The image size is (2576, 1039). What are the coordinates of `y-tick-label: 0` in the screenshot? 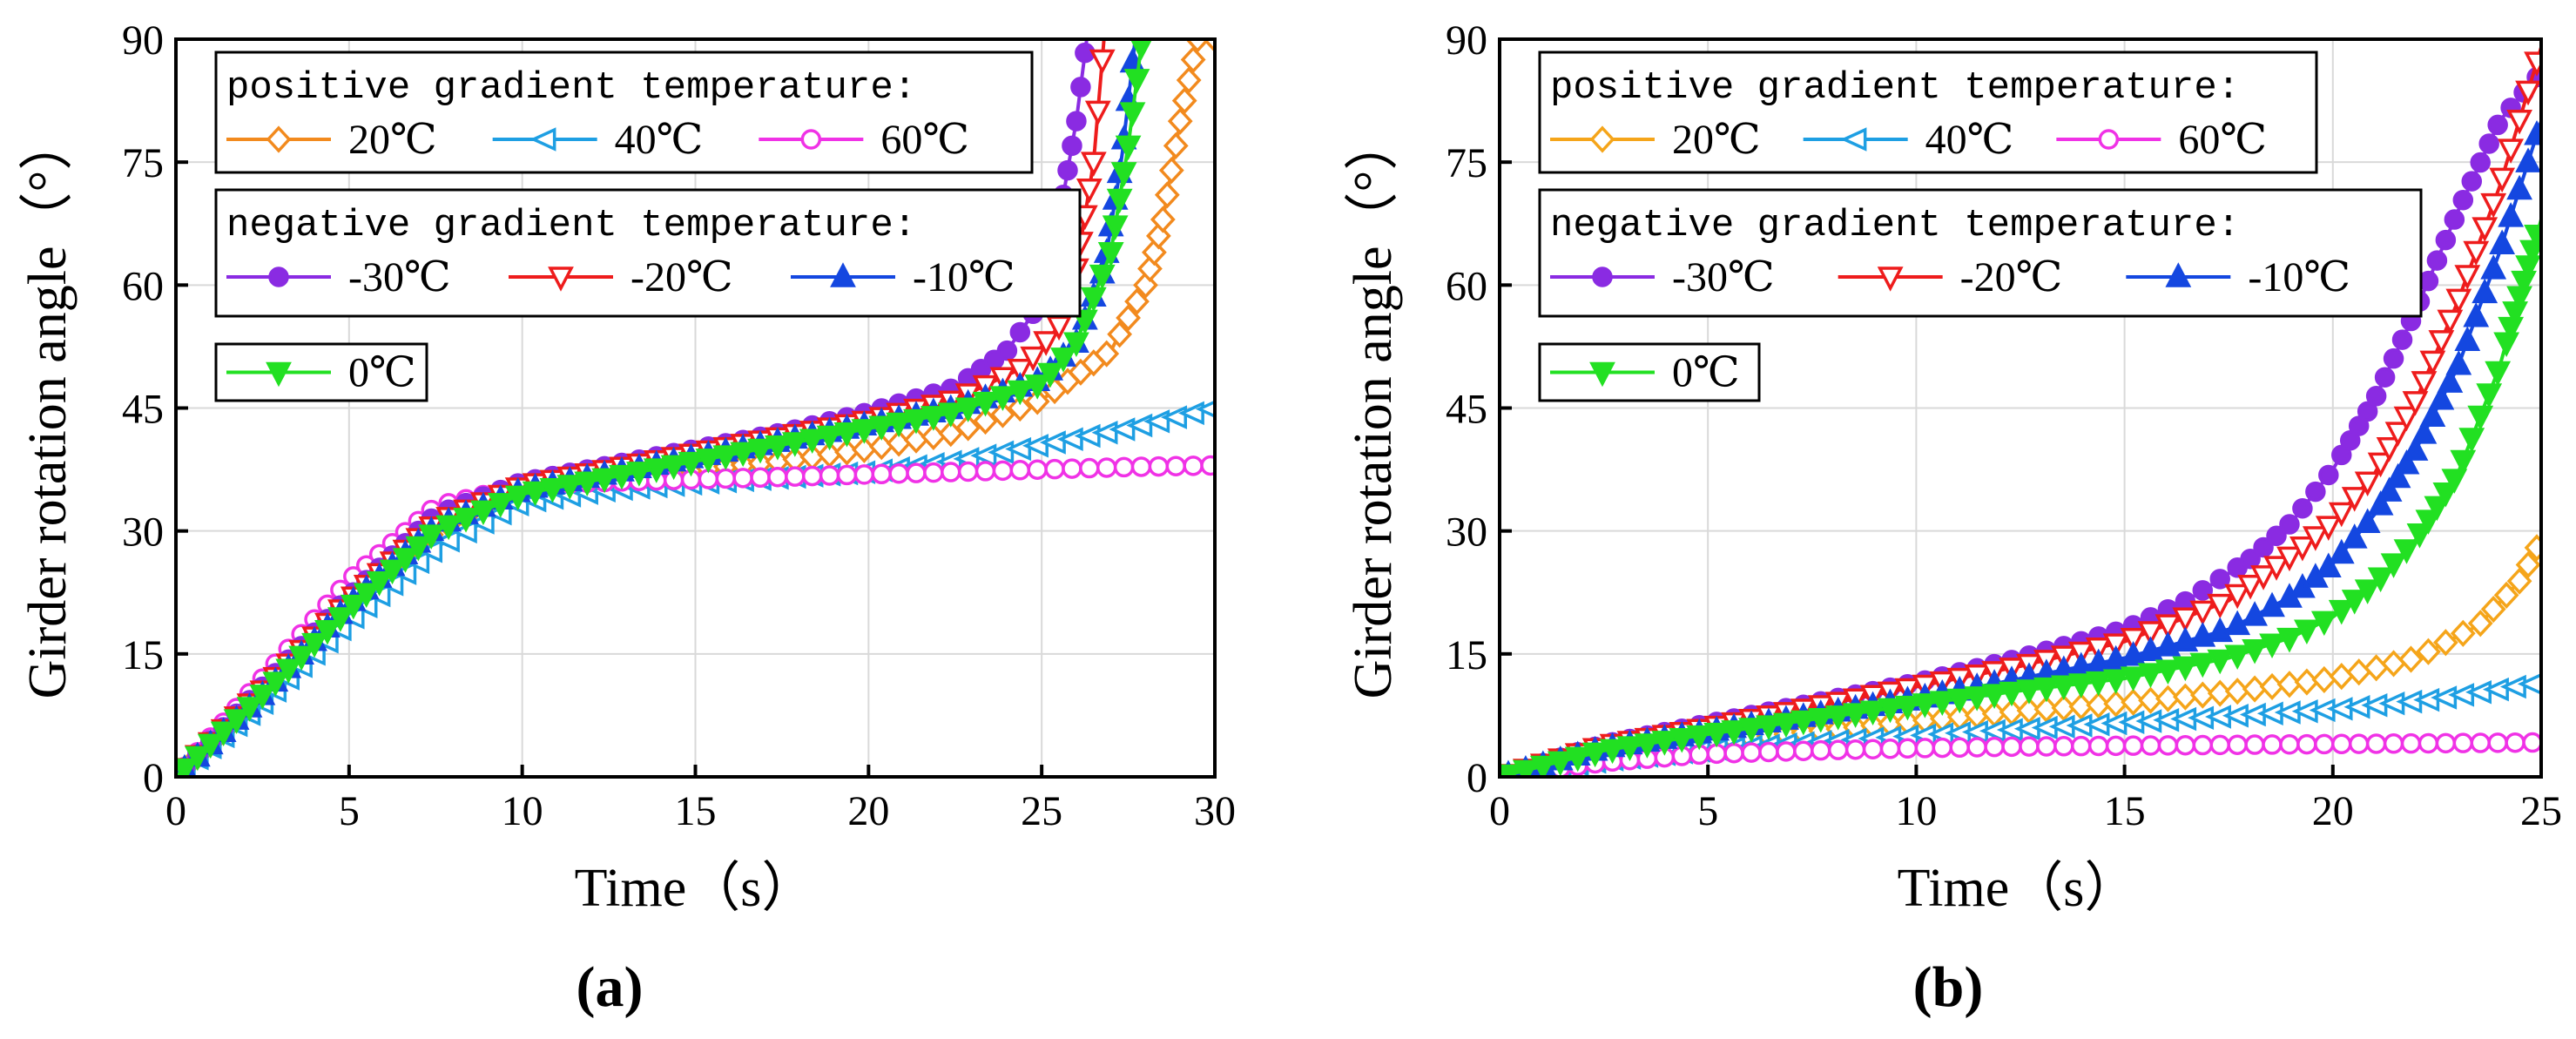 It's located at (1477, 778).